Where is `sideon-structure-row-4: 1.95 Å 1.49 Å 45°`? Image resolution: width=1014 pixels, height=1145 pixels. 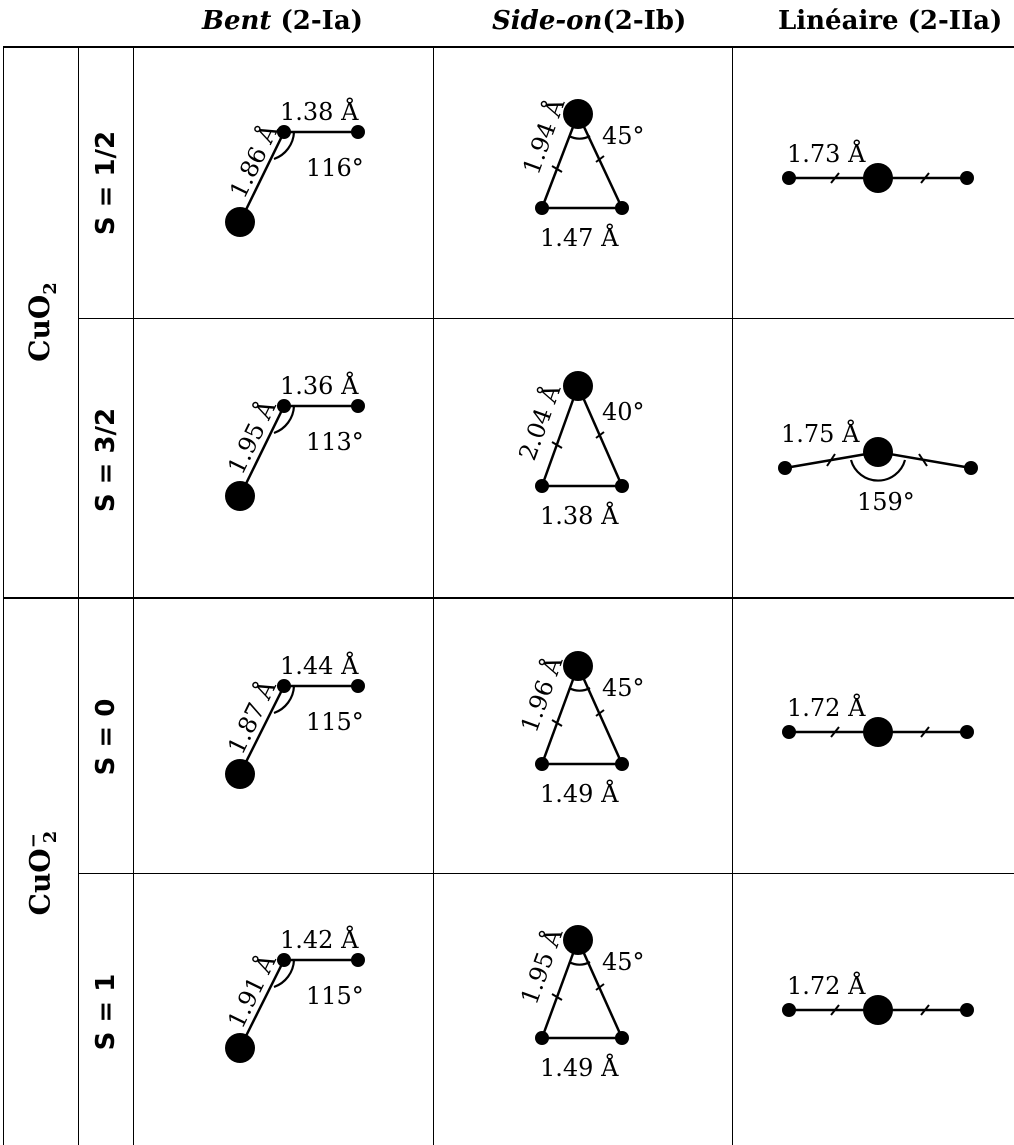
sideon-structure-row-4: 1.95 Å 1.49 Å 45° is located at coordinates (579, 1003).